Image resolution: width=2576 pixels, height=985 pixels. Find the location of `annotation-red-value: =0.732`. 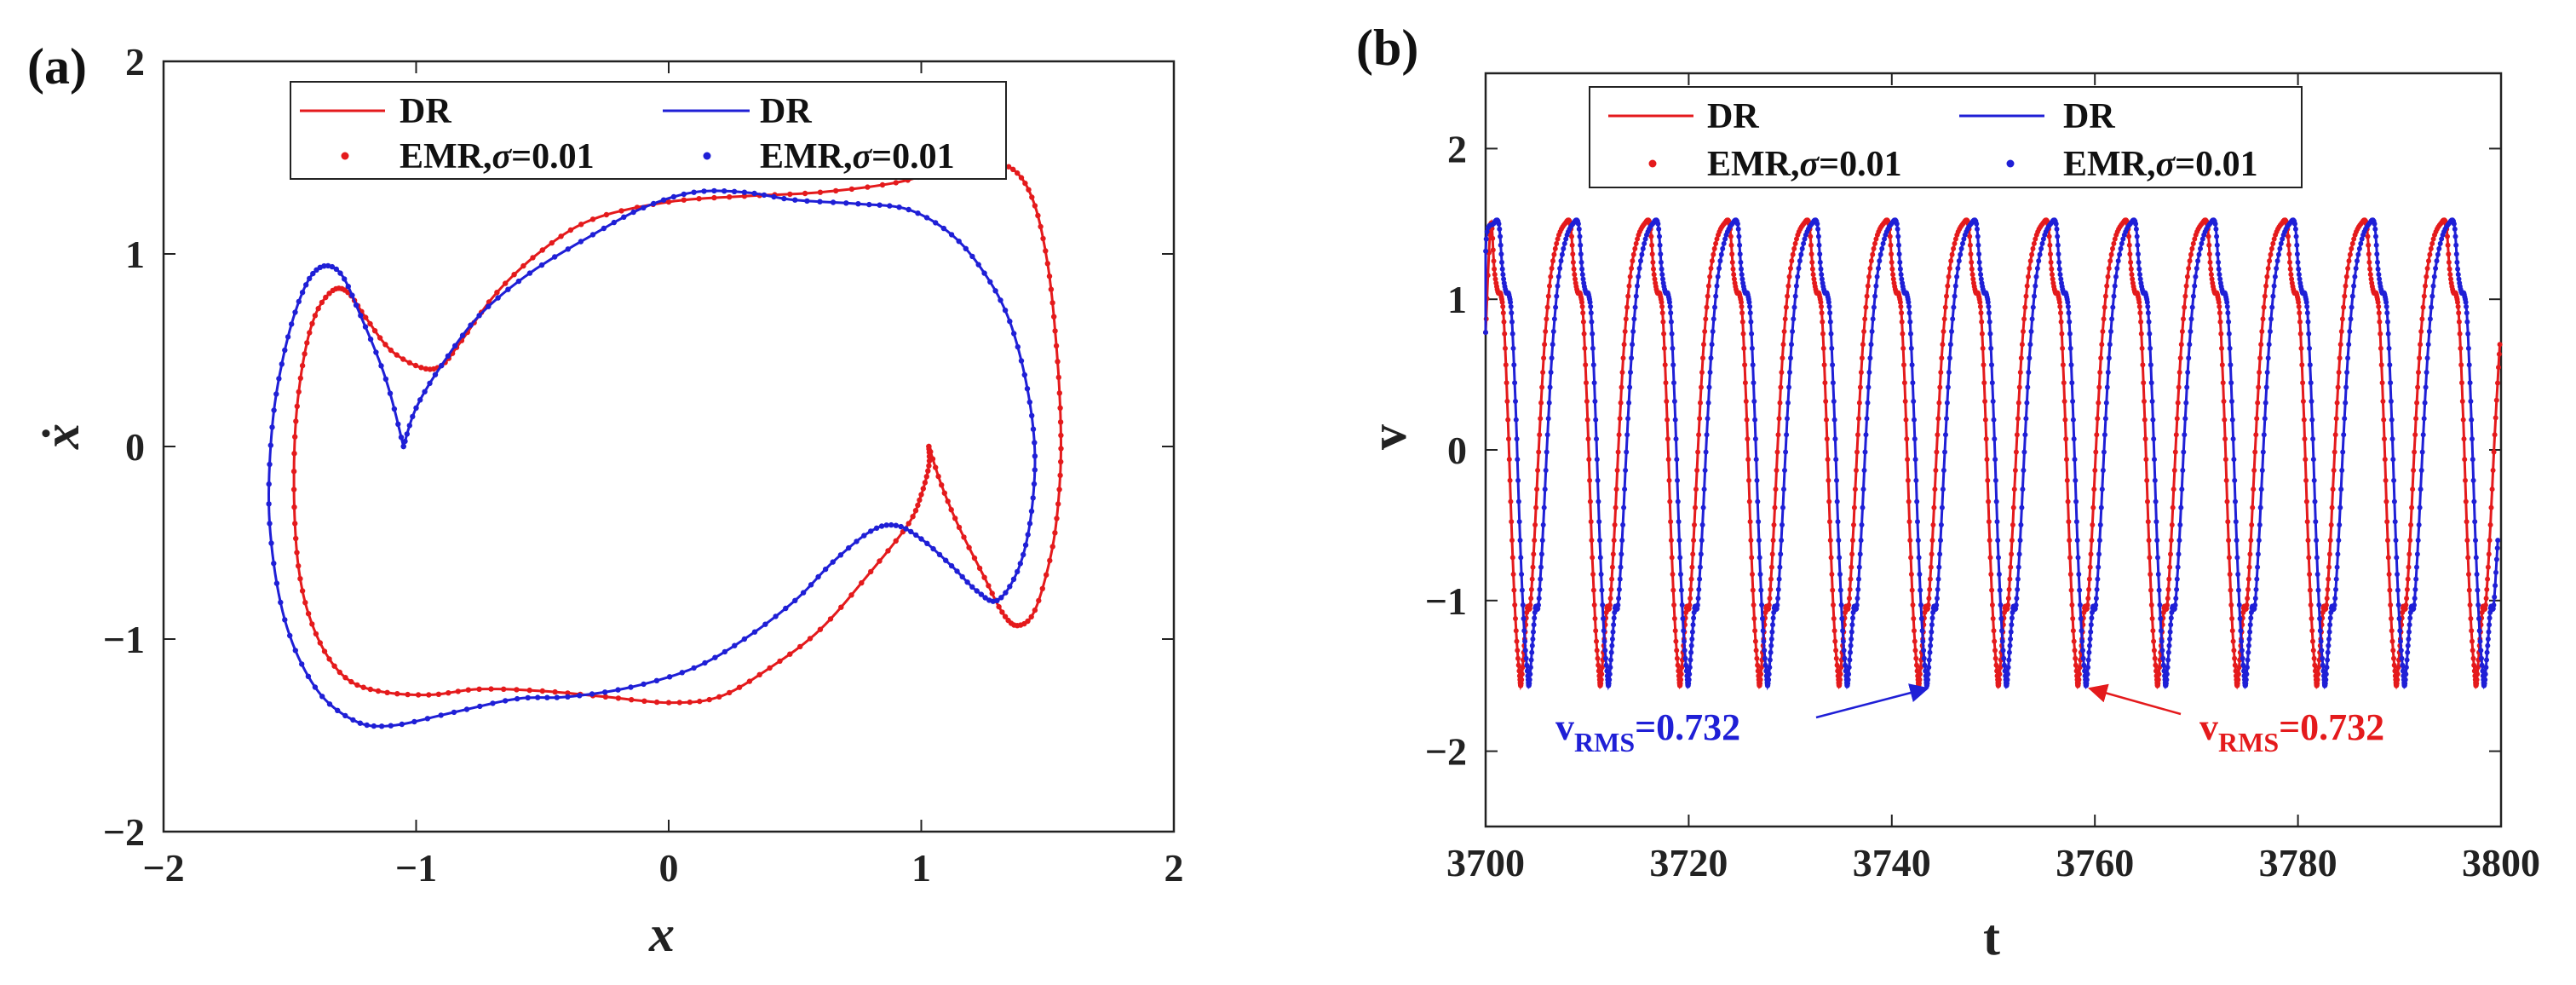

annotation-red-value: =0.732 is located at coordinates (2332, 727).